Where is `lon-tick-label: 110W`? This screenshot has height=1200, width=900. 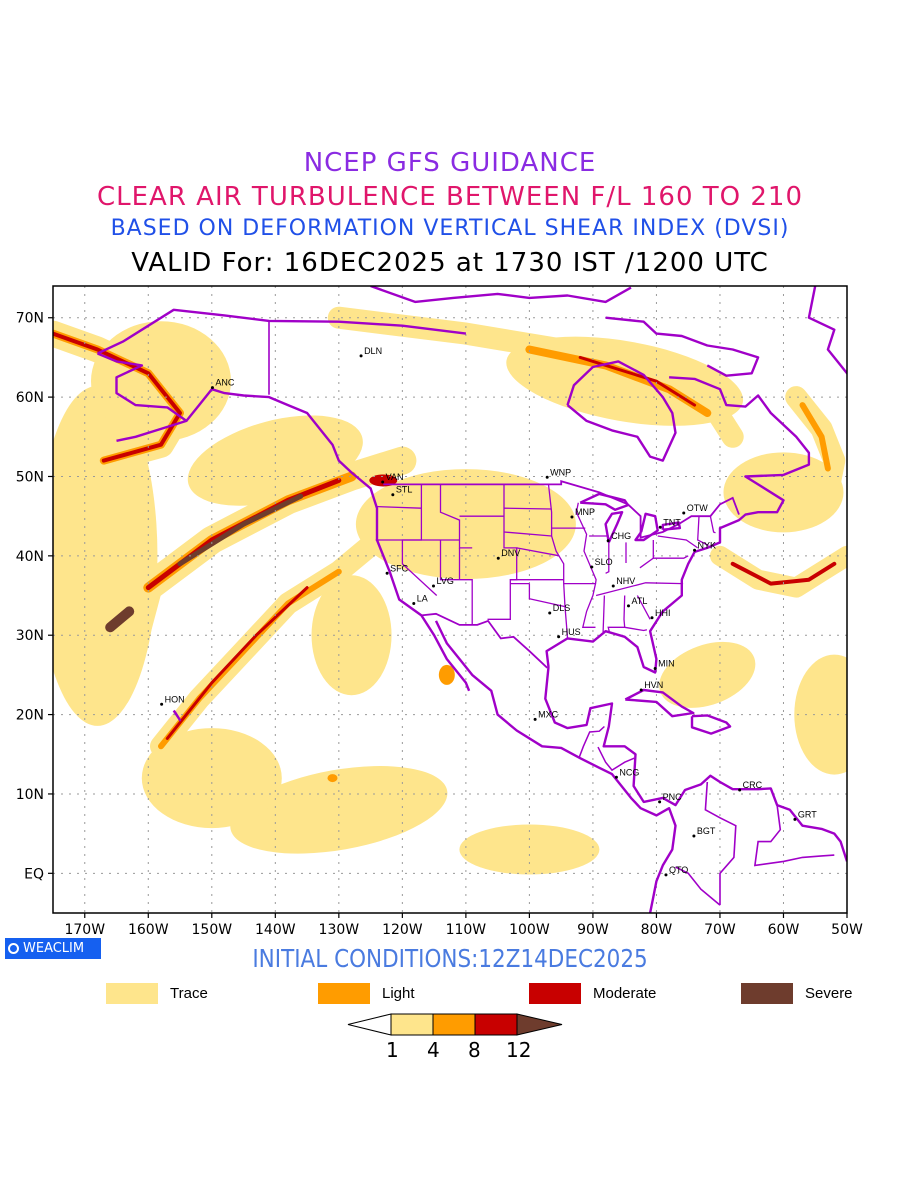
lon-tick-label: 110W is located at coordinates (466, 930).